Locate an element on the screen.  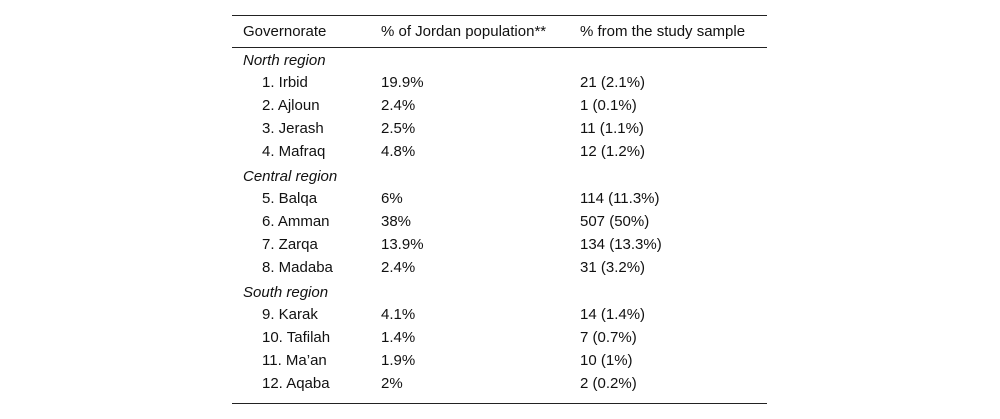
table-cell: 7 (0.7%) is located at coordinates (608, 337).